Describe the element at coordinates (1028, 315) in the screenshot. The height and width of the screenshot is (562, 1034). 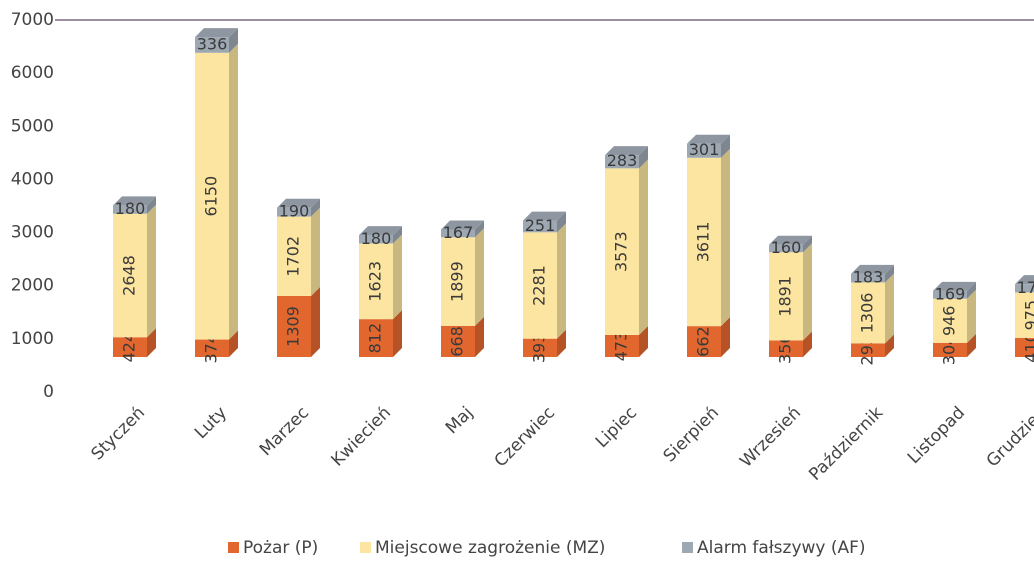
I see `data-label: 975` at that location.